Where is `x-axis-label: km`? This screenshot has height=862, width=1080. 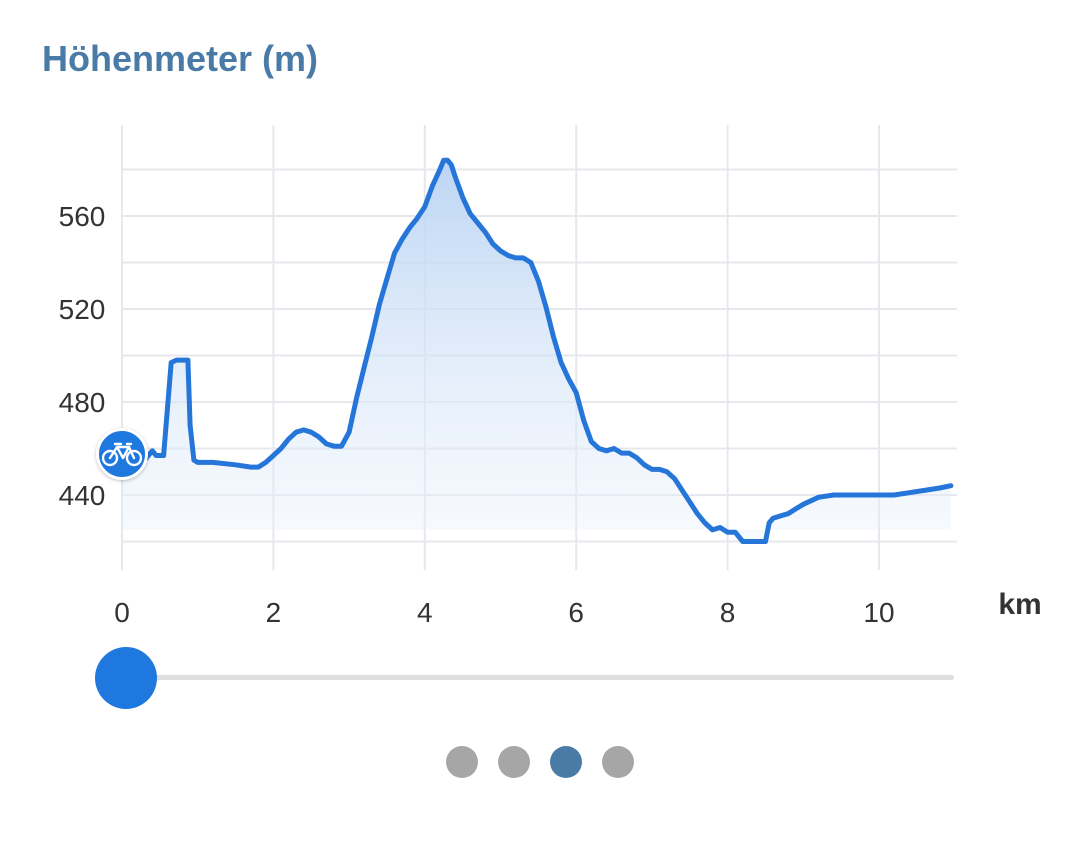 x-axis-label: km is located at coordinates (1019, 604).